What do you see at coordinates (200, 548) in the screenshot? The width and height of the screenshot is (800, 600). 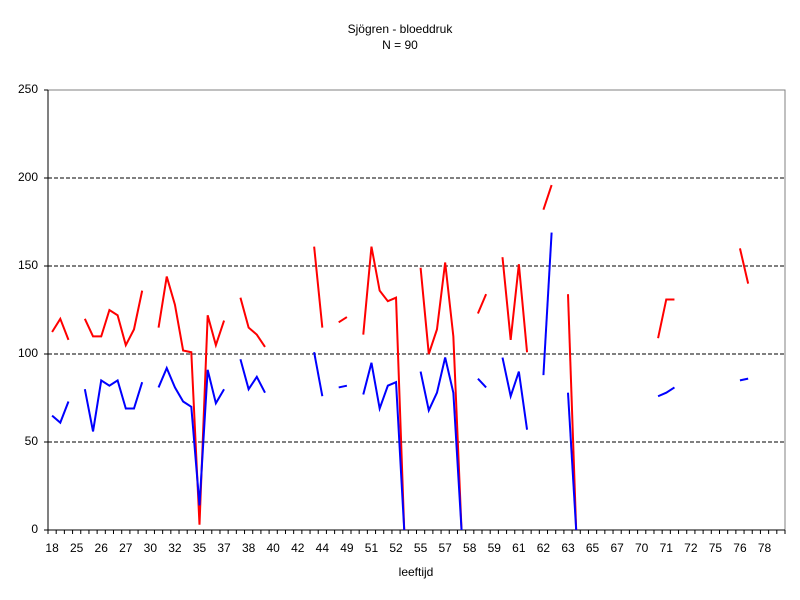 I see `x-tick-label: 35` at bounding box center [200, 548].